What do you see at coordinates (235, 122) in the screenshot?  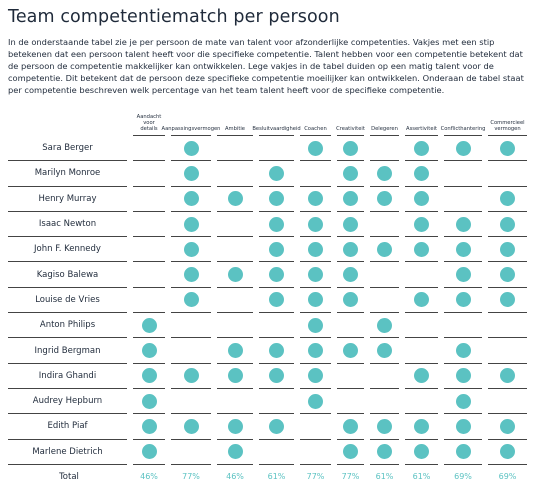 I see `column-header: Ambitie` at bounding box center [235, 122].